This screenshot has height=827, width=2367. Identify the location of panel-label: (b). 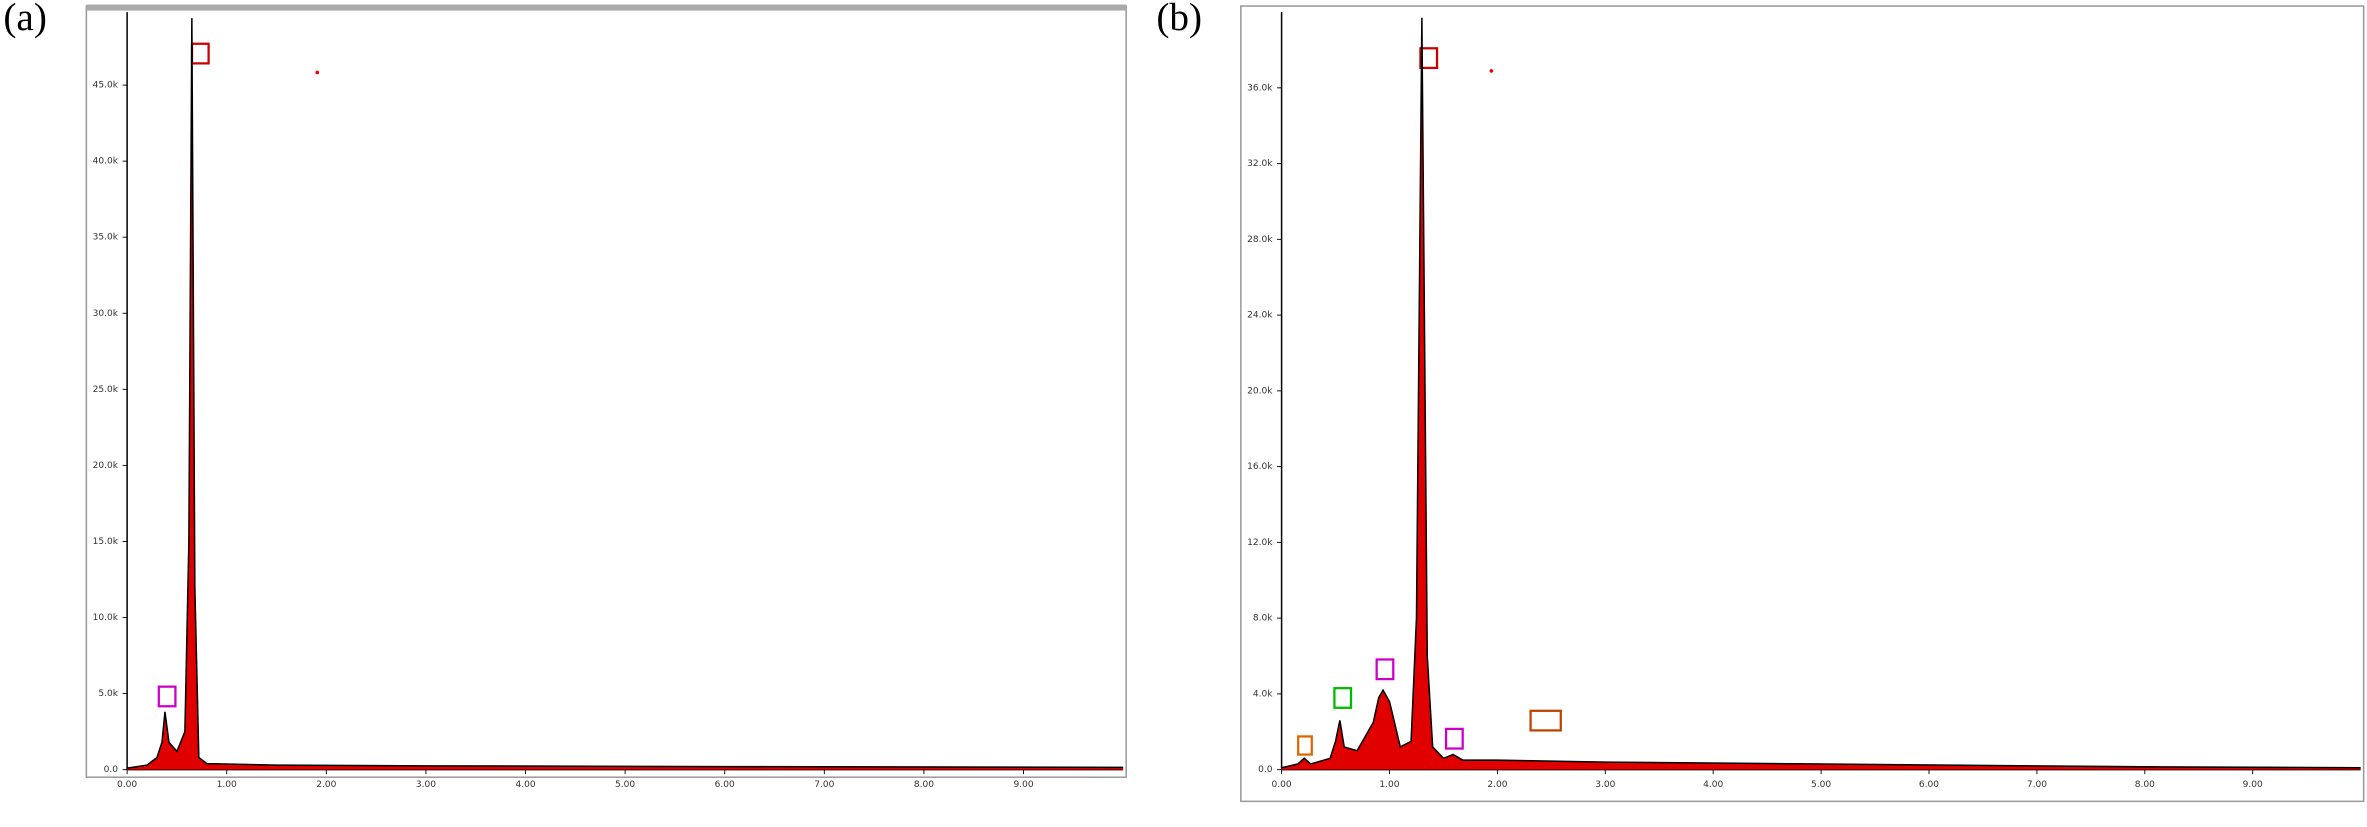
(1179, 19).